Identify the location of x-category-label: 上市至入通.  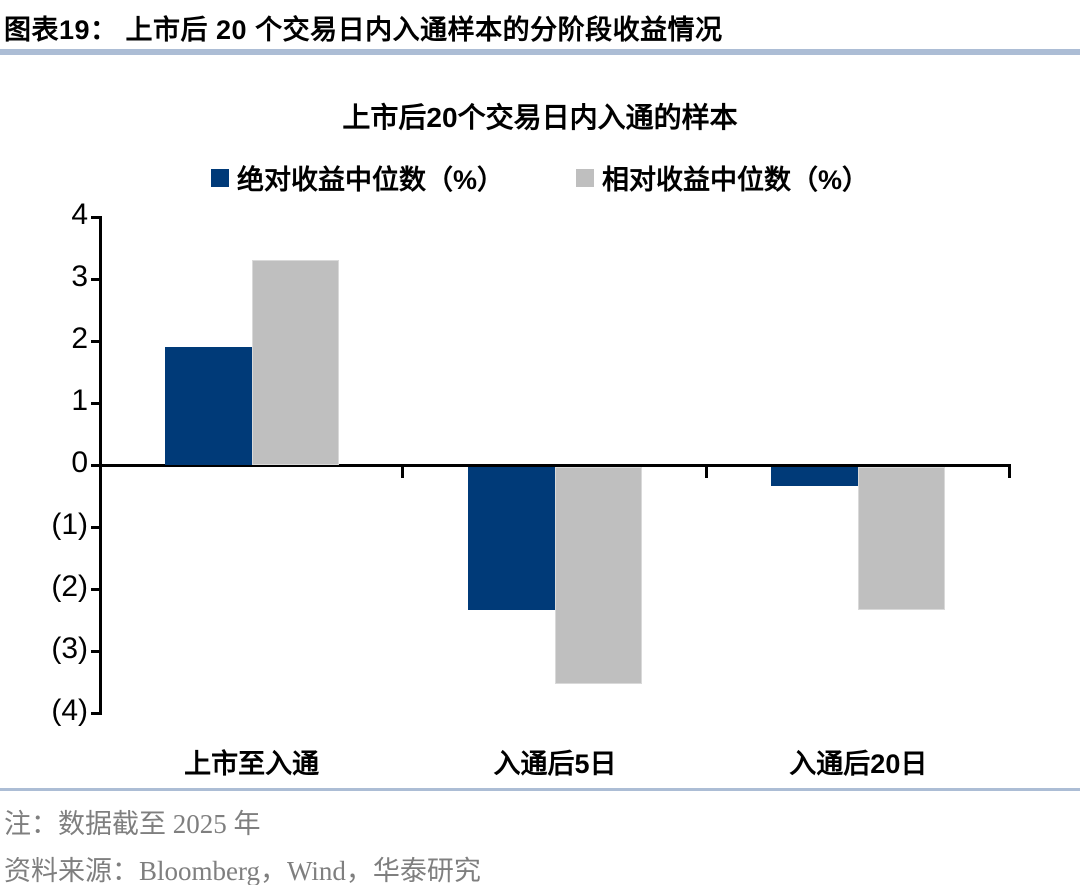
(252, 764).